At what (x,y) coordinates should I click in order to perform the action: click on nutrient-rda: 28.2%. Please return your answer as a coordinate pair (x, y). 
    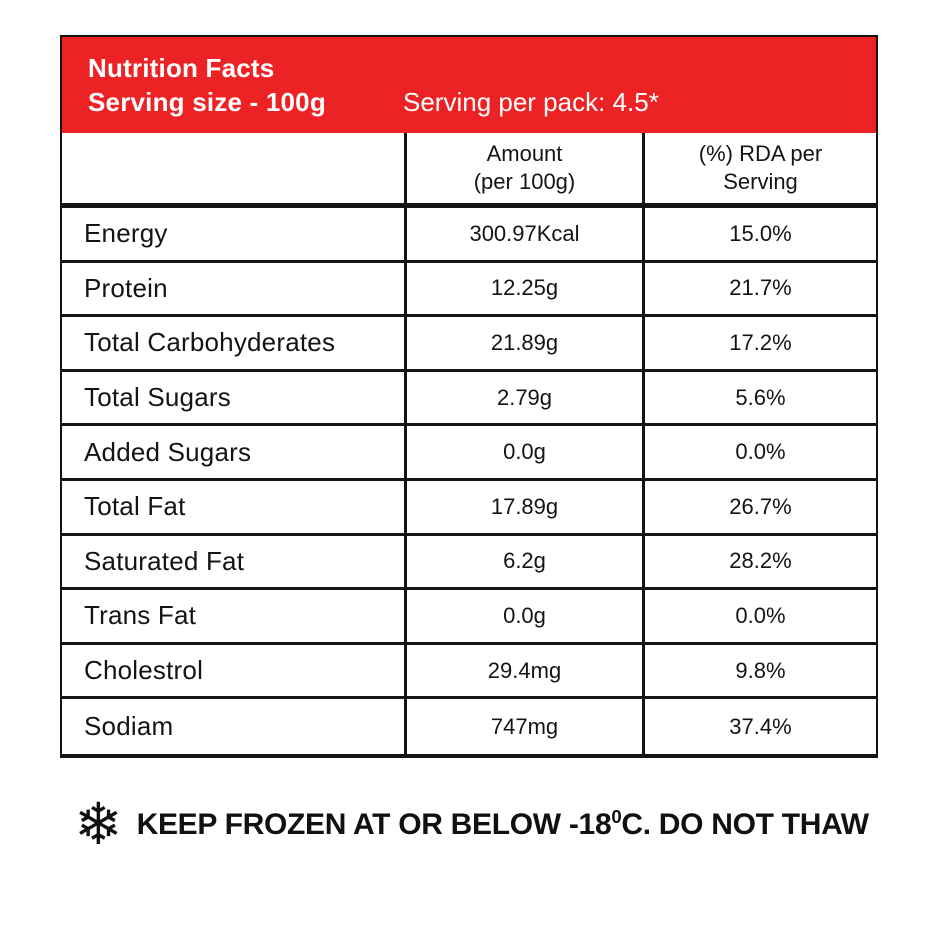
    Looking at the image, I should click on (759, 561).